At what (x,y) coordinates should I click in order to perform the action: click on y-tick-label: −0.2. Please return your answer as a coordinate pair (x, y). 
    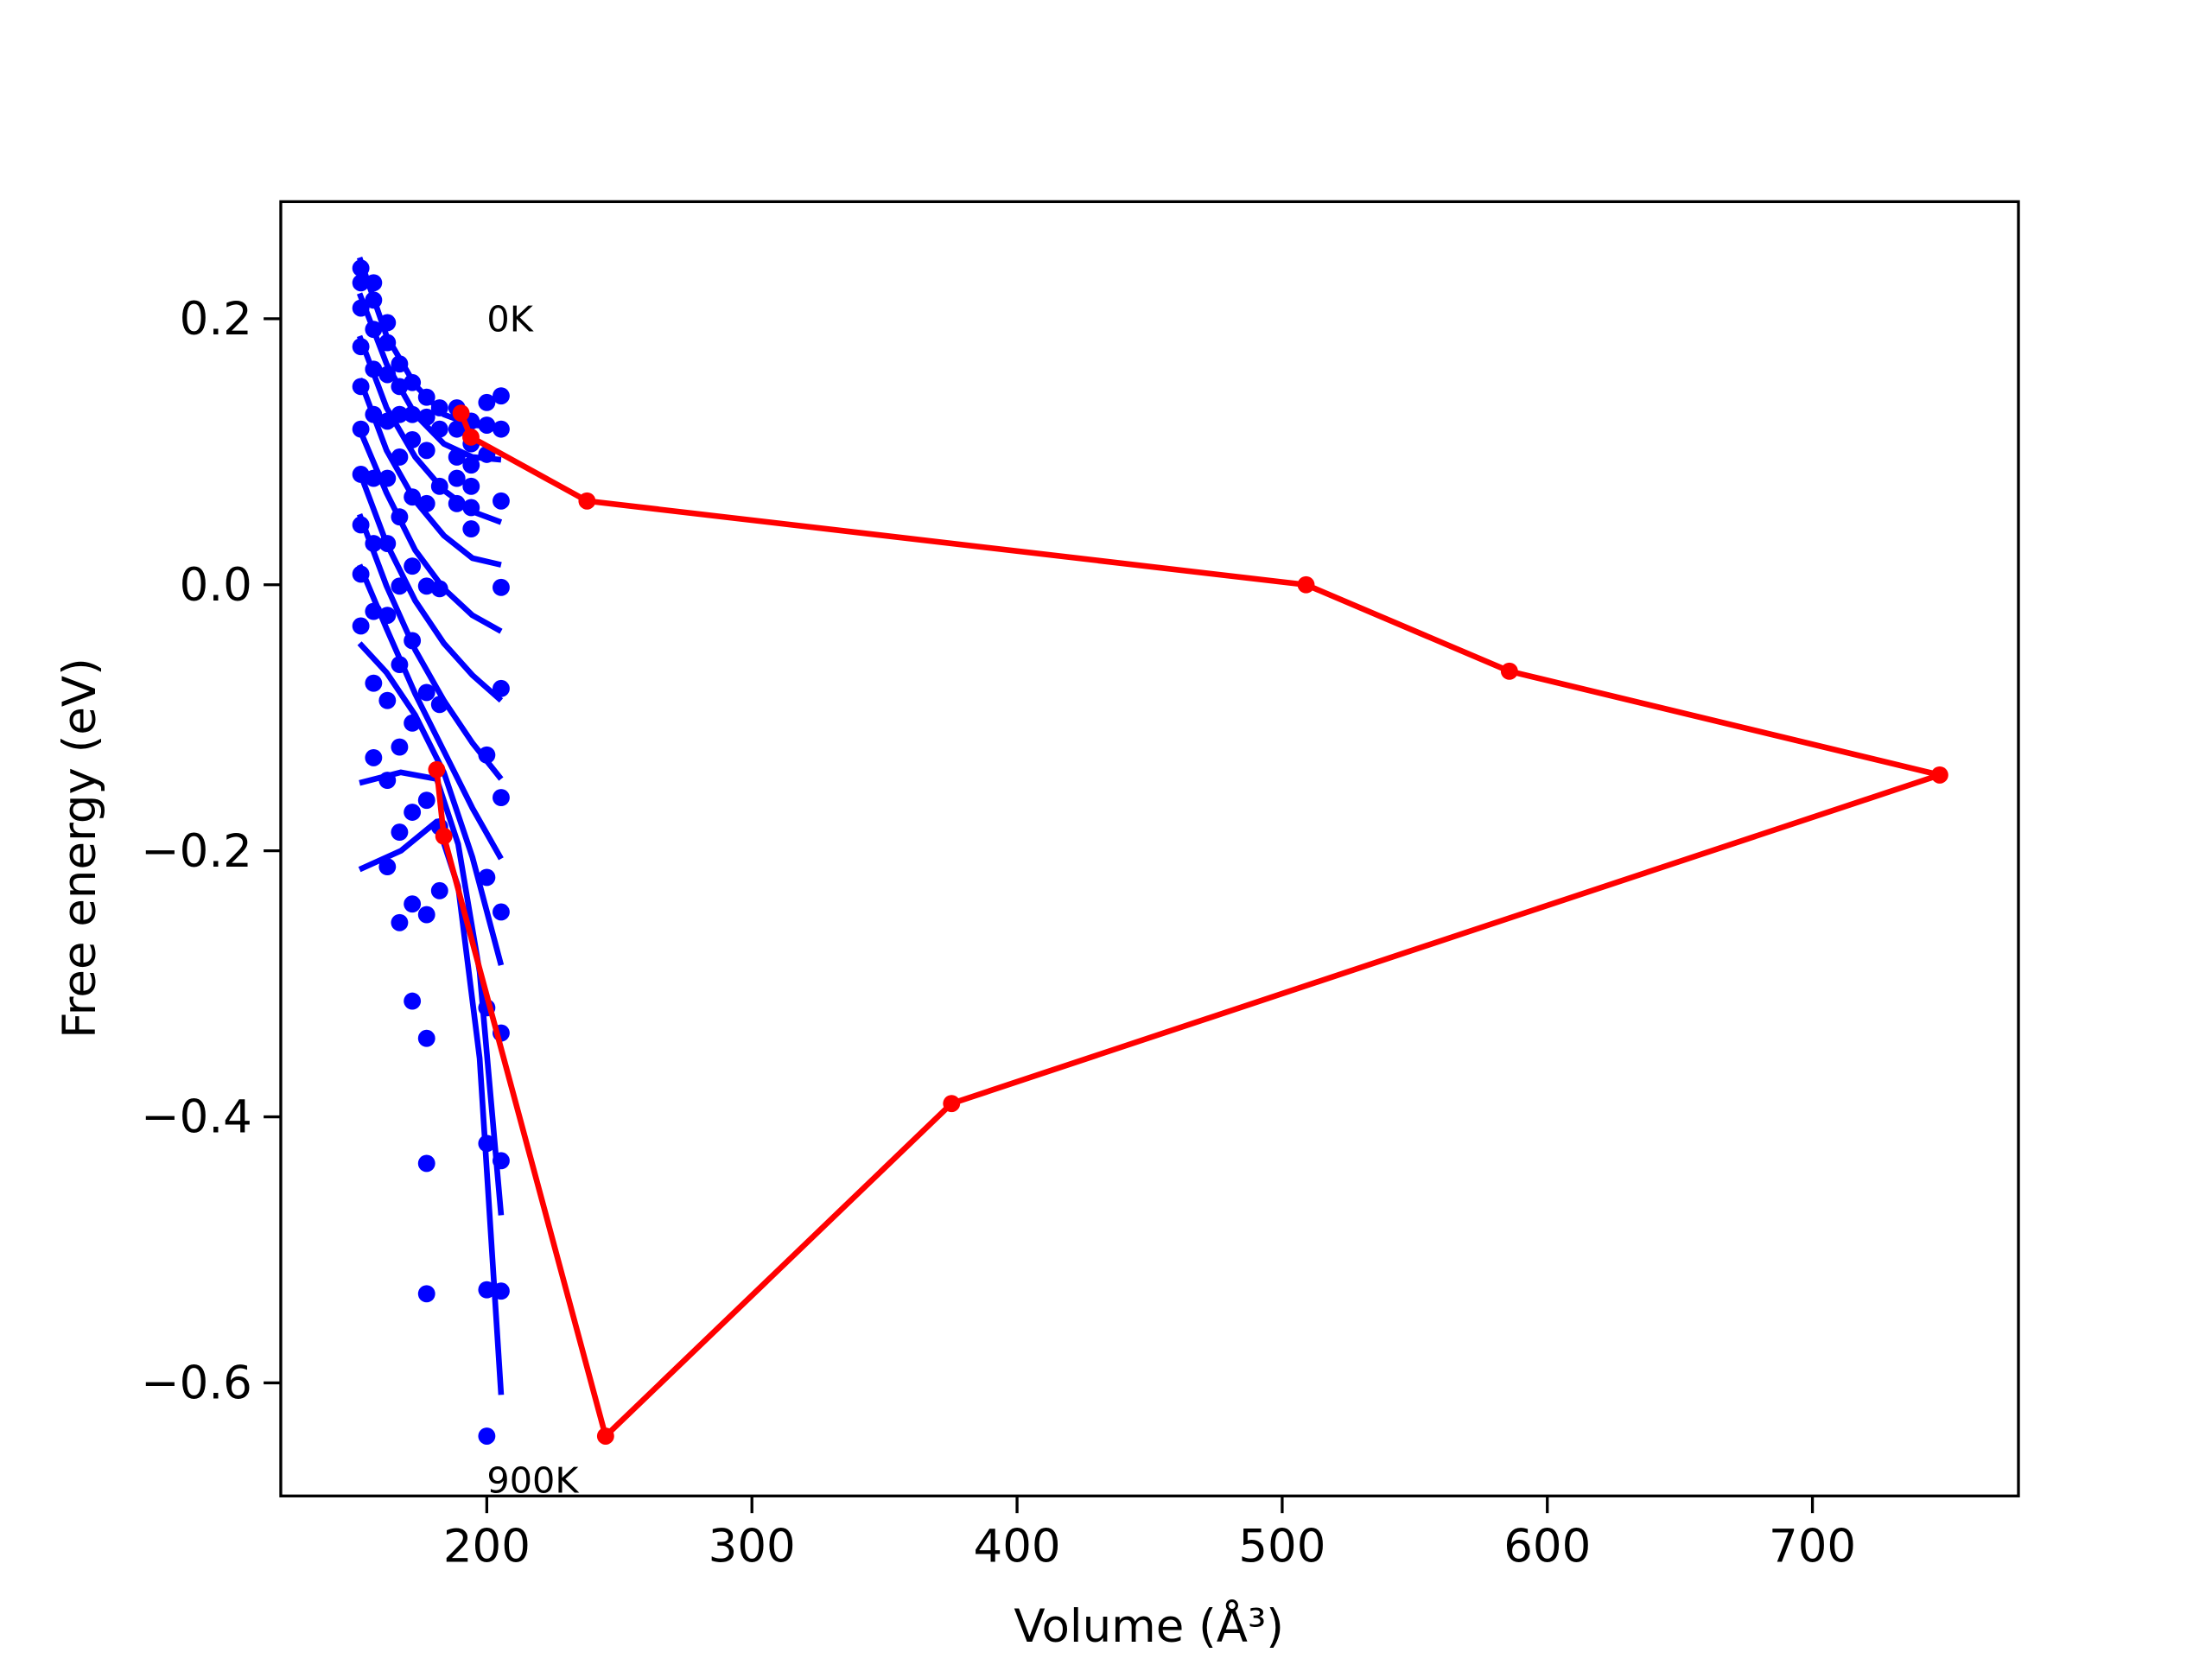
    Looking at the image, I should click on (196, 851).